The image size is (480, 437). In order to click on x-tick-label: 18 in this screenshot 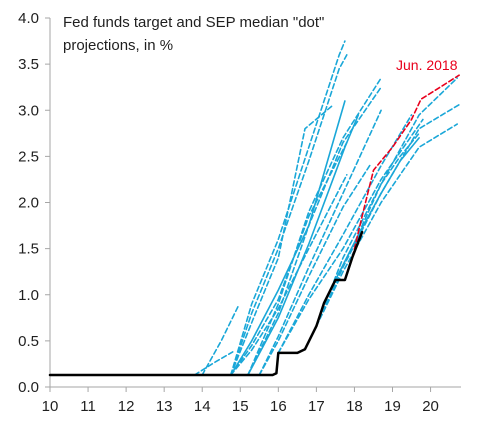, I will do `click(354, 406)`.